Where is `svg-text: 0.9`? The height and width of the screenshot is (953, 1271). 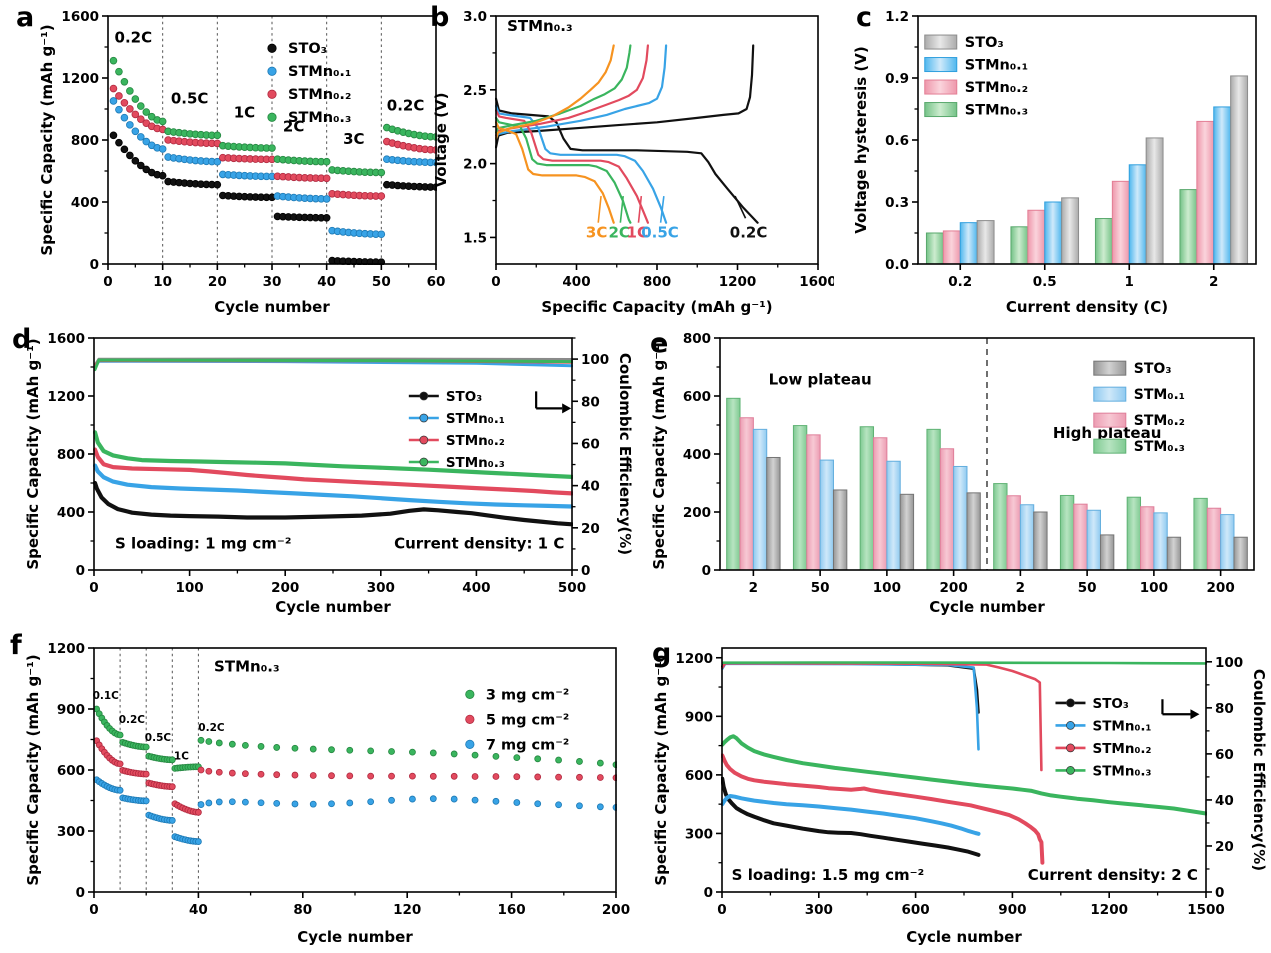 svg-text: 0.9 is located at coordinates (897, 79).